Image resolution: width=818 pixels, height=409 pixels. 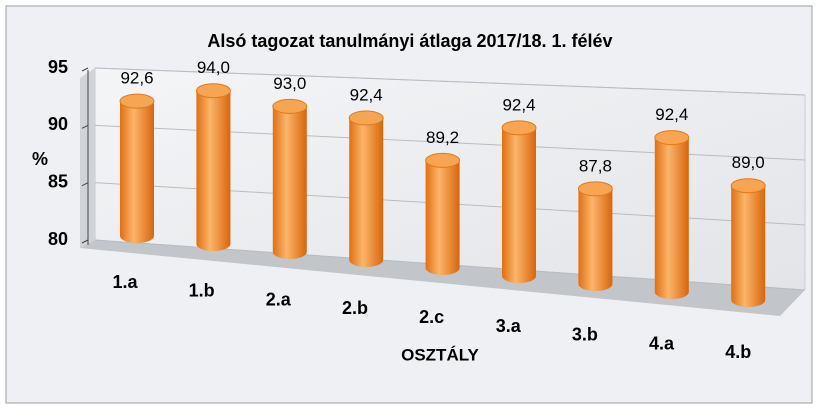 I want to click on x-tick-label: 2.b, so click(x=355, y=308).